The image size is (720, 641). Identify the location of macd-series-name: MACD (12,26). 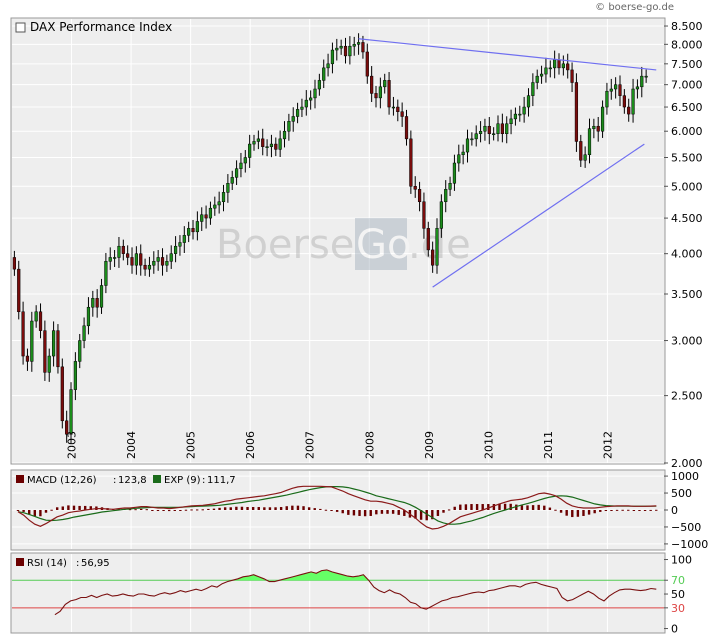
(62, 480).